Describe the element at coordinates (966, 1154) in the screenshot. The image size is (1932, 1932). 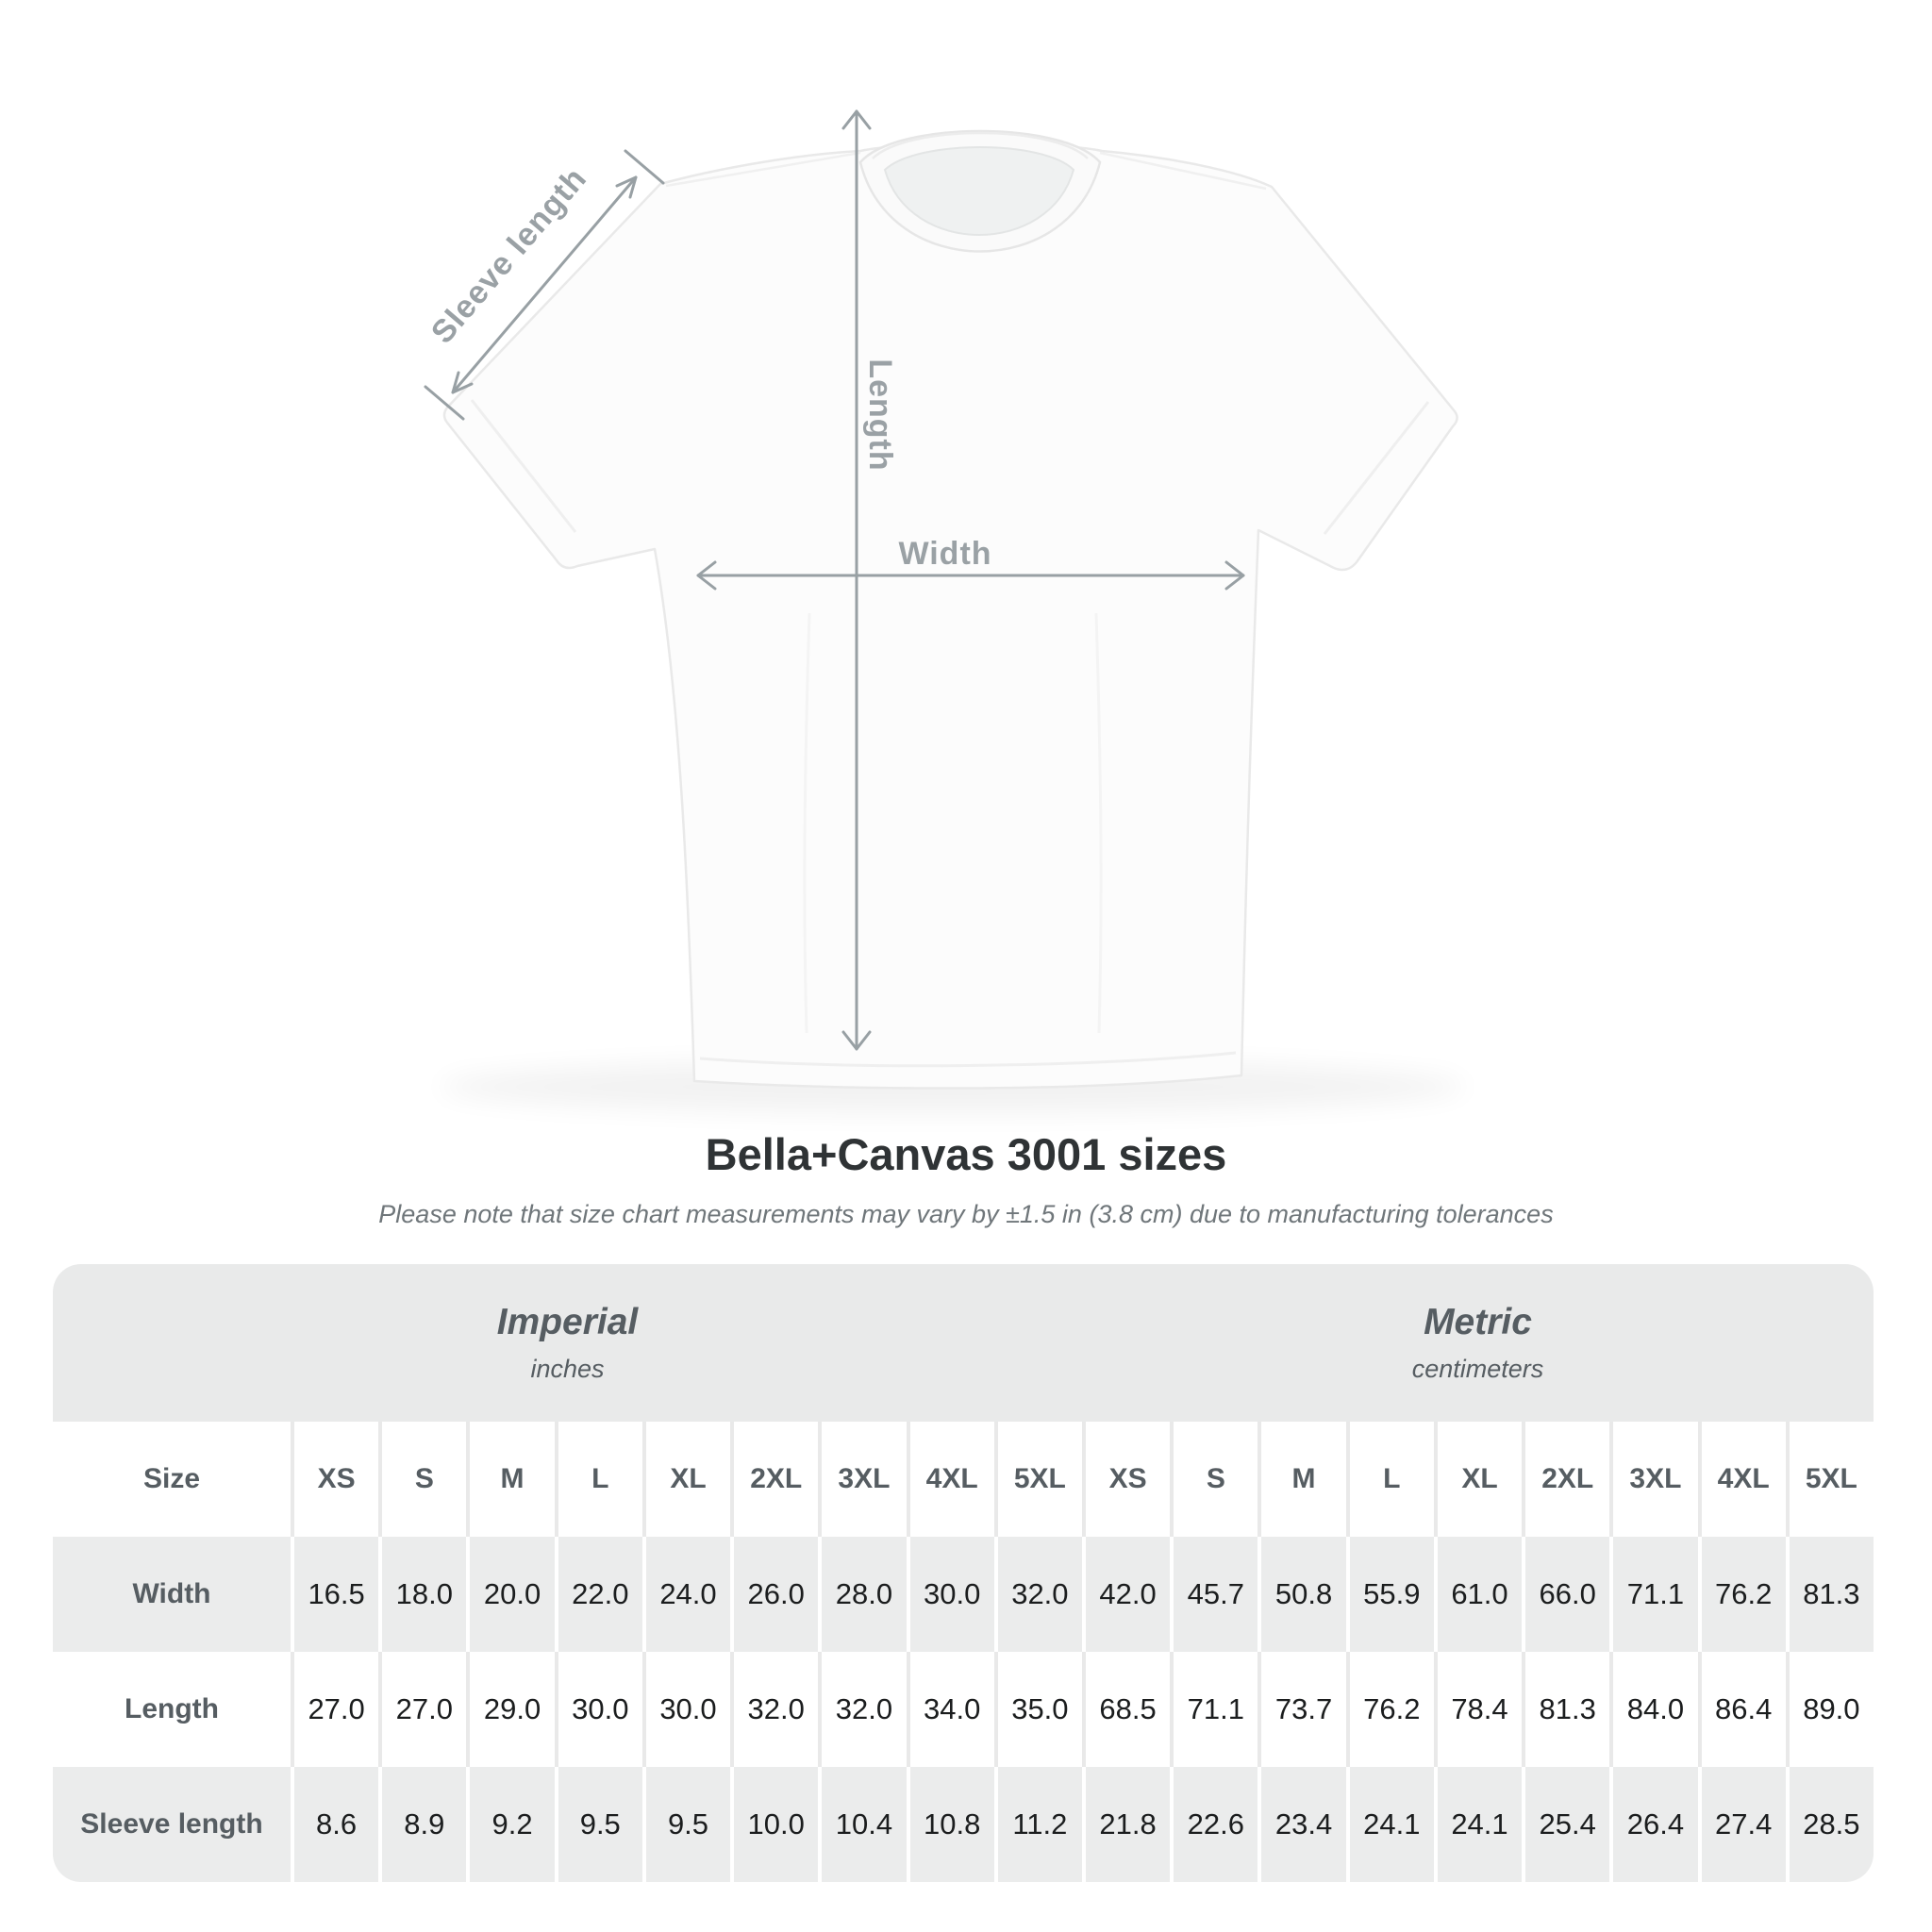
I see `page-title: Bella+Canvas 3001 sizes` at that location.